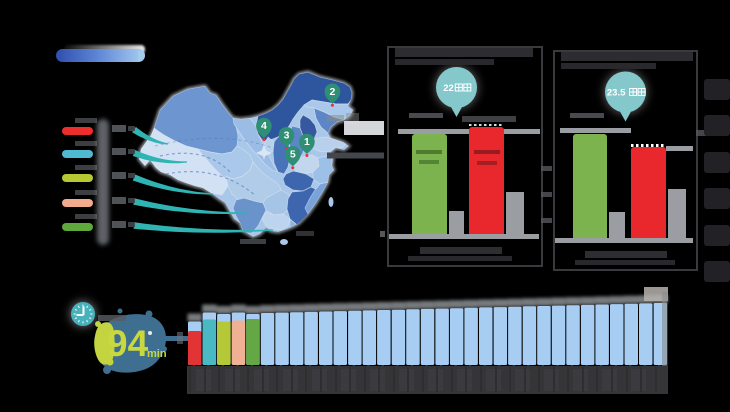 This screenshot has width=730, height=412. Describe the element at coordinates (264, 126) in the screenshot. I see `svg-text: 4` at that location.